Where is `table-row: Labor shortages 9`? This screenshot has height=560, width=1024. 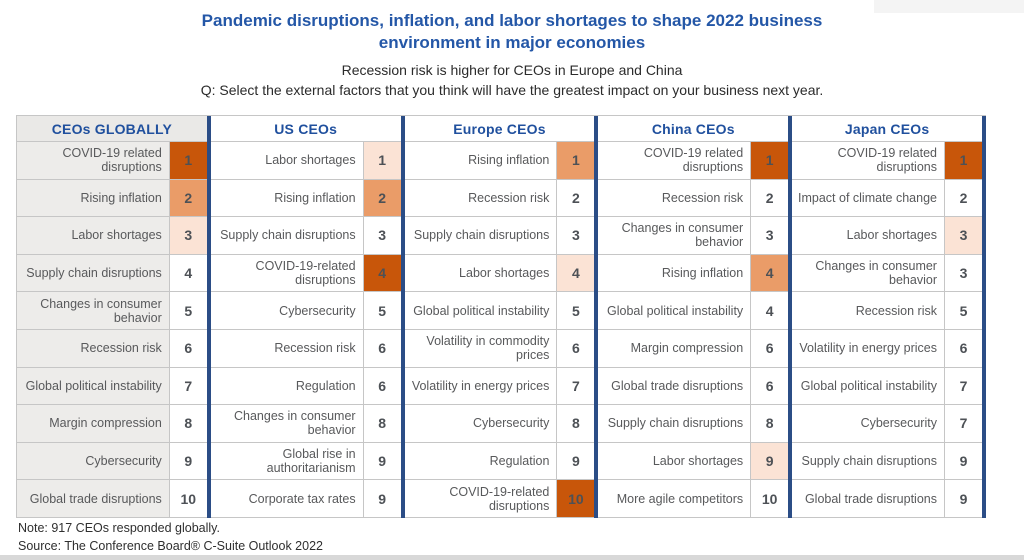
table-row: Labor shortages 9 is located at coordinates (693, 461).